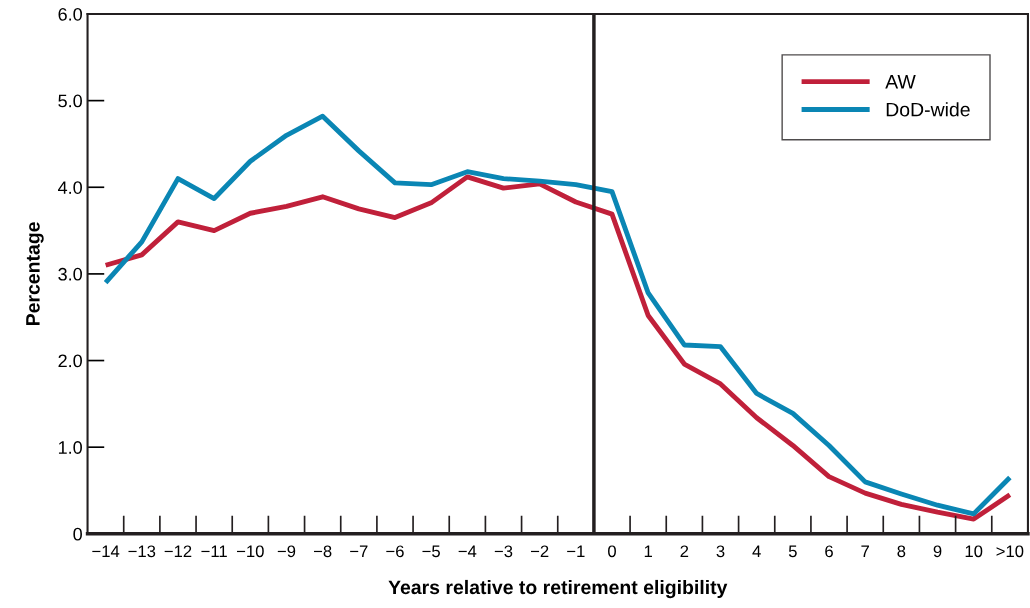  I want to click on x-tick-label: 8, so click(901, 551).